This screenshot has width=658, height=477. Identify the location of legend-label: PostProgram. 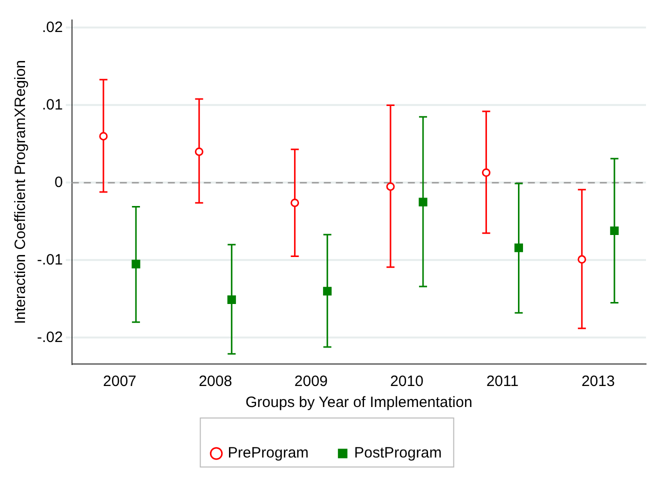
(398, 453).